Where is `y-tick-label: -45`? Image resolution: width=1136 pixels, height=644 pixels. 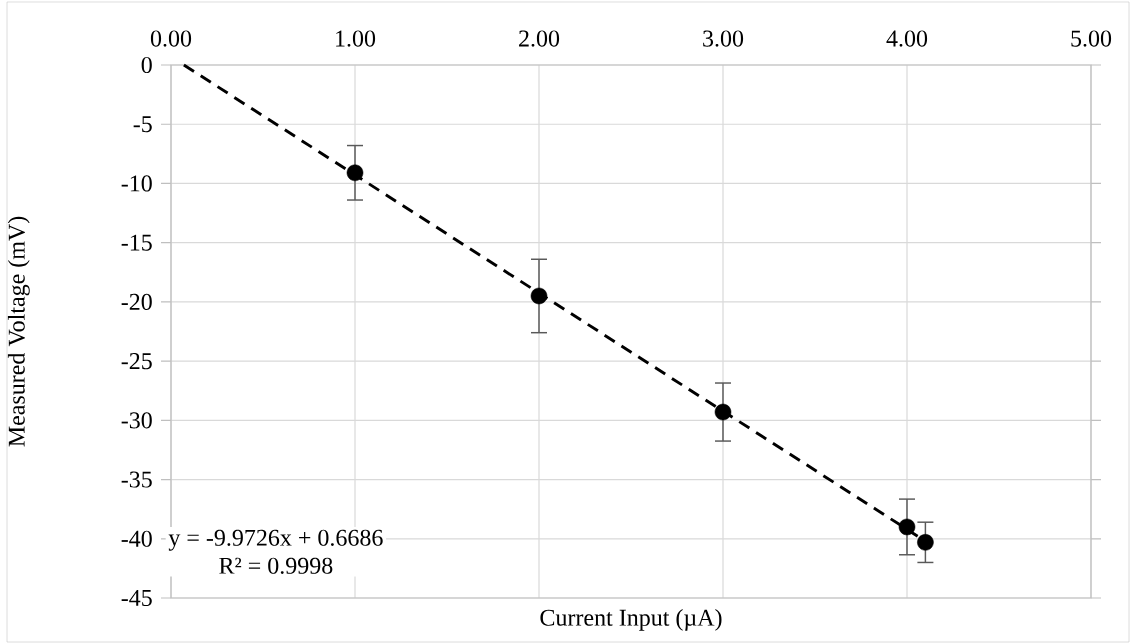 y-tick-label: -45 is located at coordinates (136, 598).